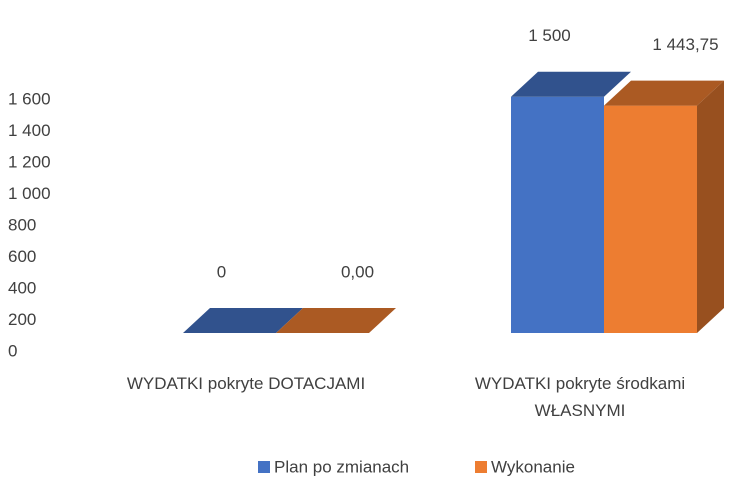 The height and width of the screenshot is (481, 754). I want to click on y-tick-label: 1 200, so click(29, 161).